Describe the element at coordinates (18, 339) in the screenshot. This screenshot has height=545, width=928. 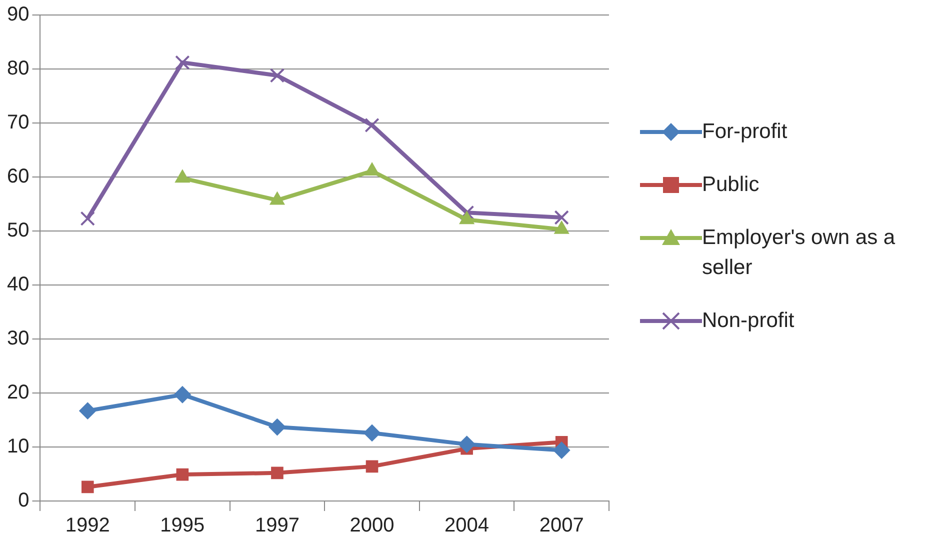
I see `y-tick-label: 30` at that location.